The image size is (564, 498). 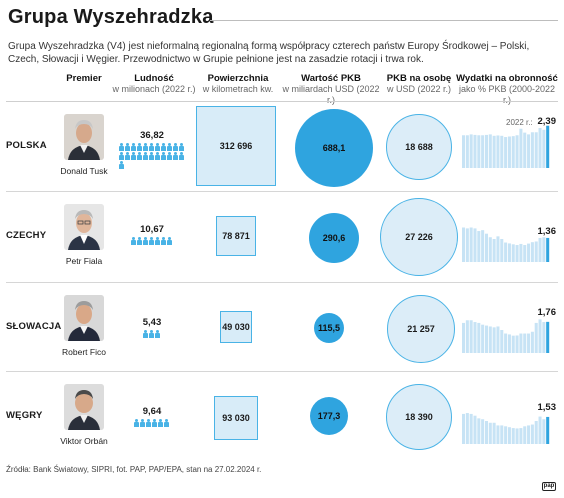 What do you see at coordinates (547, 312) in the screenshot?
I see `defense-value: 1,76` at bounding box center [547, 312].